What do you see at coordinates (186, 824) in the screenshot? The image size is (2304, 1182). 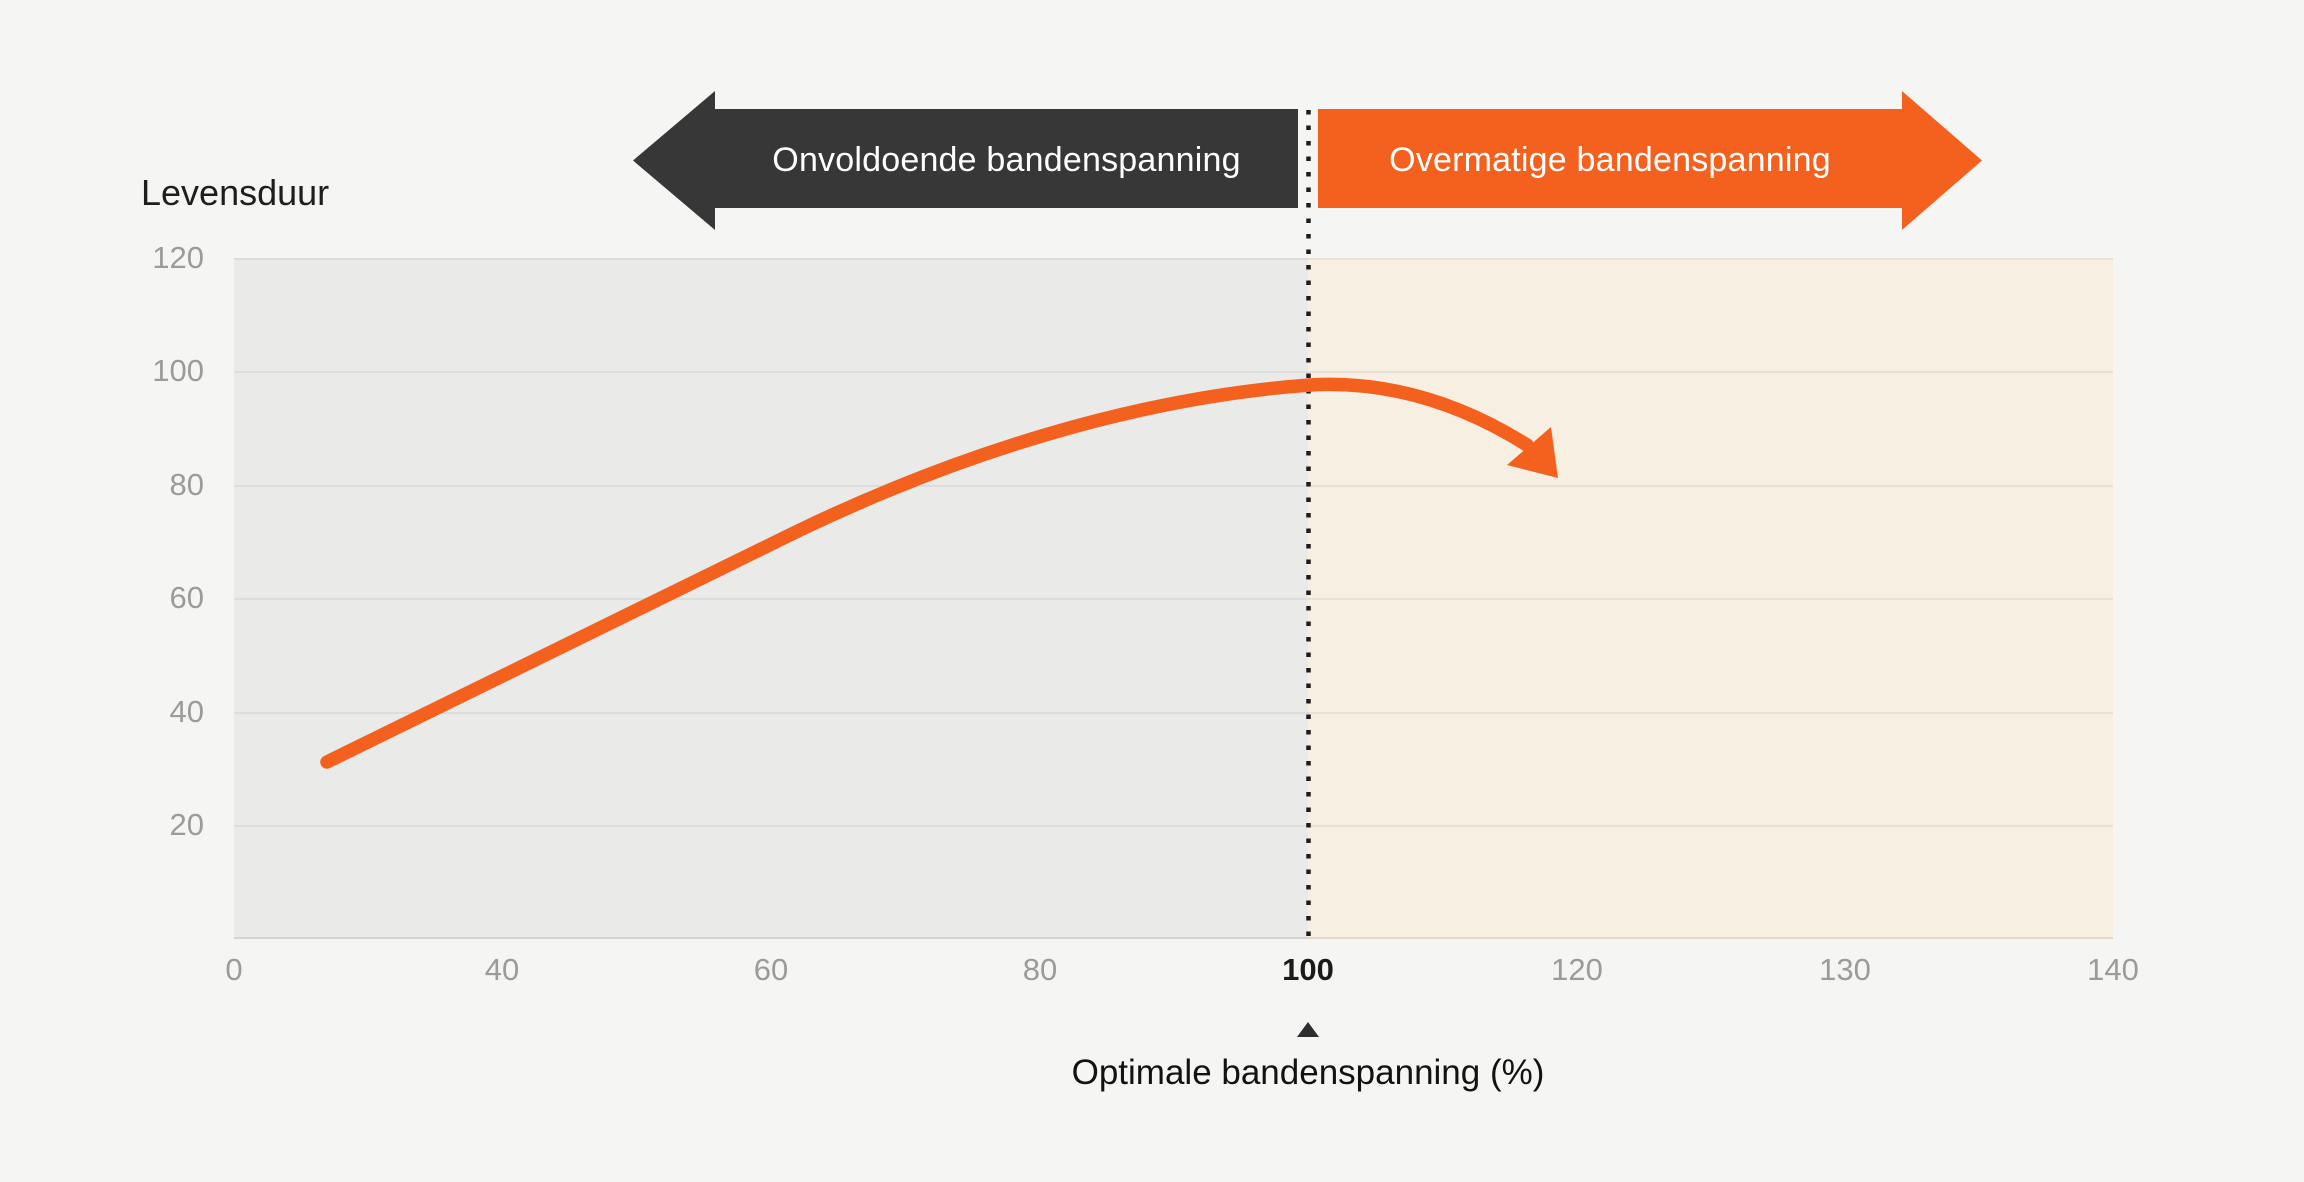 I see `y-tick-20: 20` at bounding box center [186, 824].